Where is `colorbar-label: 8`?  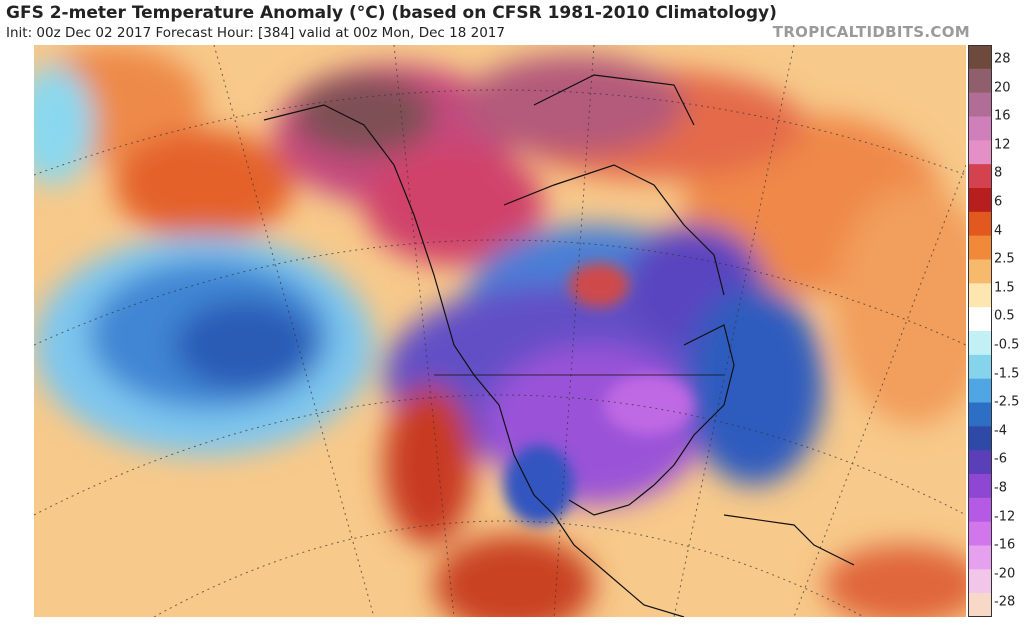 colorbar-label: 8 is located at coordinates (998, 173).